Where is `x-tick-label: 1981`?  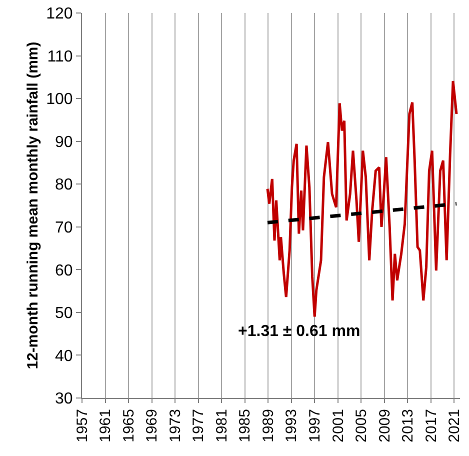
x-tick-label: 1981 is located at coordinates (221, 425).